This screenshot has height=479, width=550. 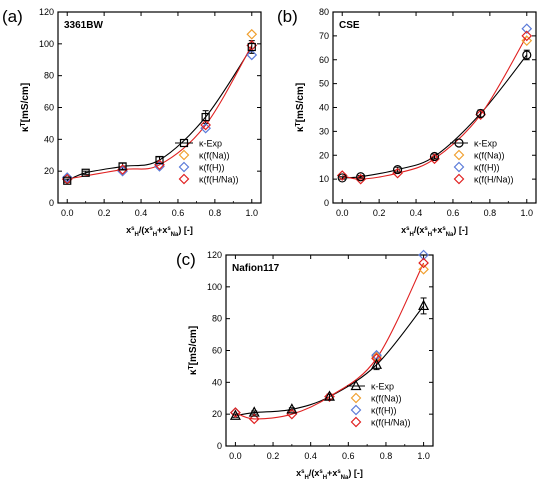 What do you see at coordinates (324, 36) in the screenshot?
I see `y-tick-label: 70` at bounding box center [324, 36].